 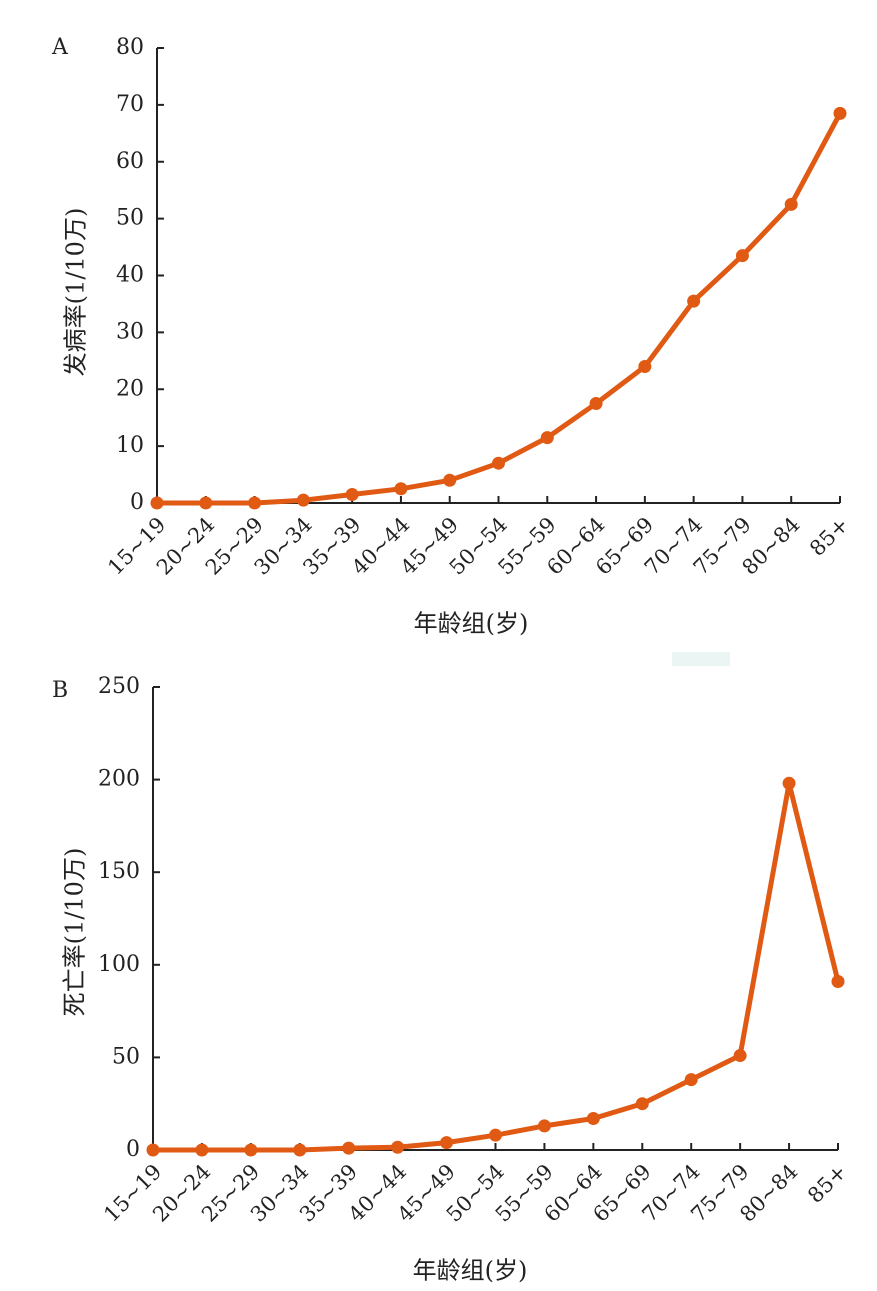 What do you see at coordinates (75, 932) in the screenshot?
I see `y-axis-title-b: 死亡率(1/10万)` at bounding box center [75, 932].